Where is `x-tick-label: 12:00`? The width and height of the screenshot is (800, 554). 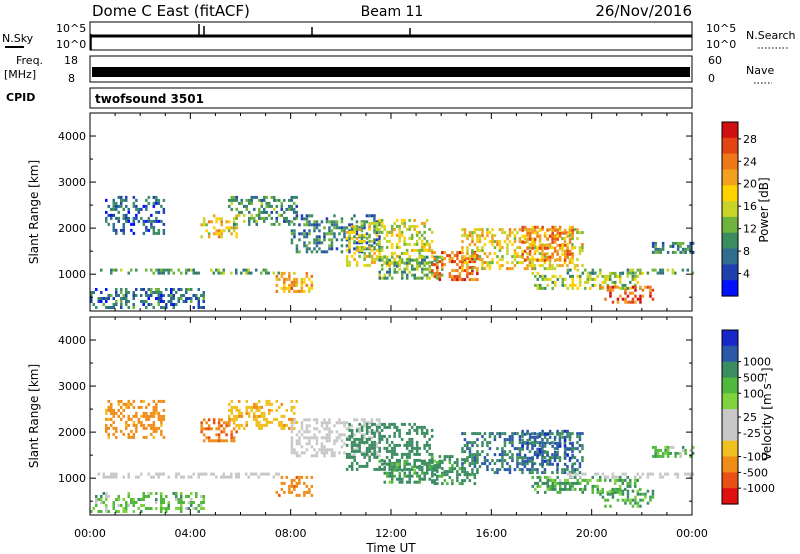 x-tick-label: 12:00 is located at coordinates (391, 533).